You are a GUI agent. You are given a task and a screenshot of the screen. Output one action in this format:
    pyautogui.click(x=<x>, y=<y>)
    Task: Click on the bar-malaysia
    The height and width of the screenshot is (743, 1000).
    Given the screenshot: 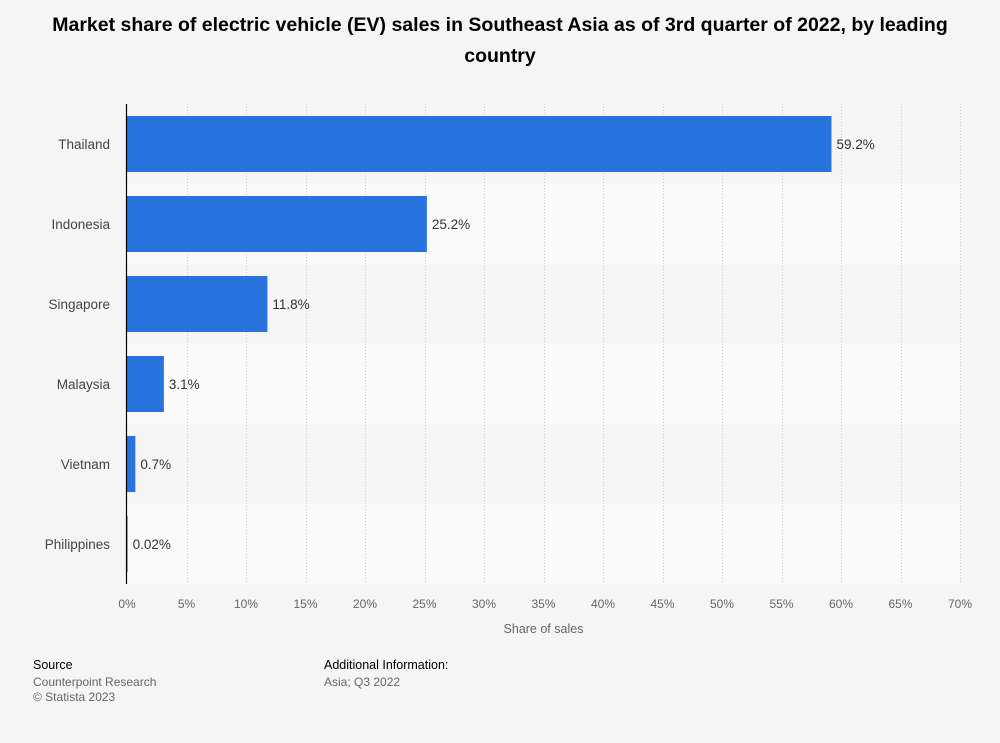 What is the action you would take?
    pyautogui.click(x=145, y=384)
    